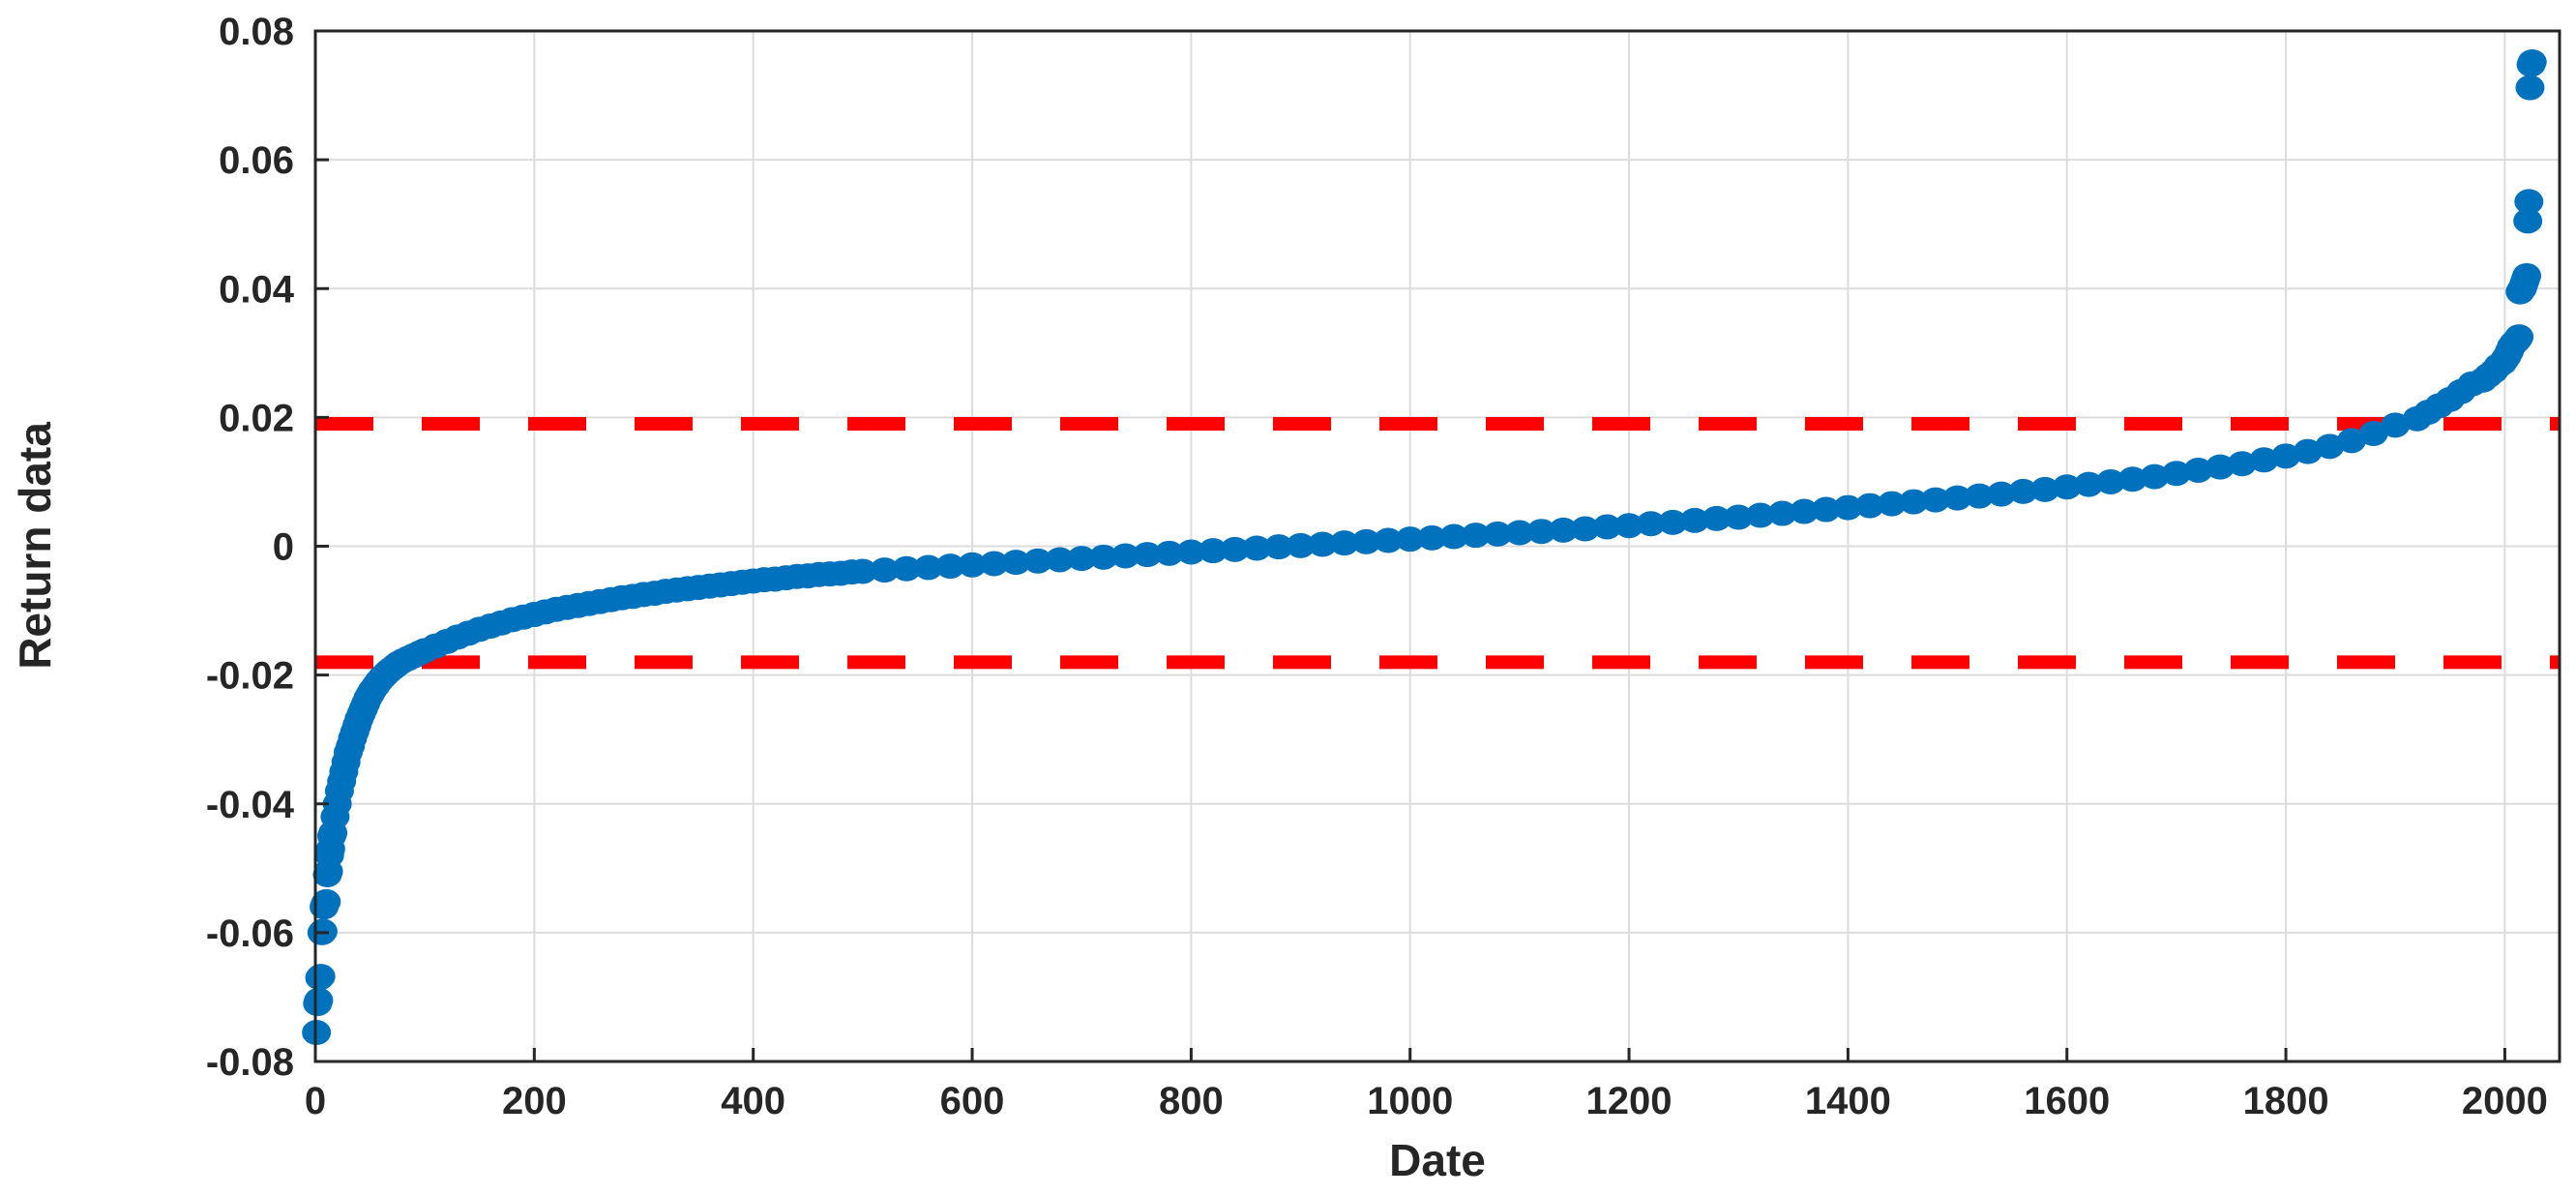  What do you see at coordinates (2067, 1101) in the screenshot?
I see `x-tick-label: 1600` at bounding box center [2067, 1101].